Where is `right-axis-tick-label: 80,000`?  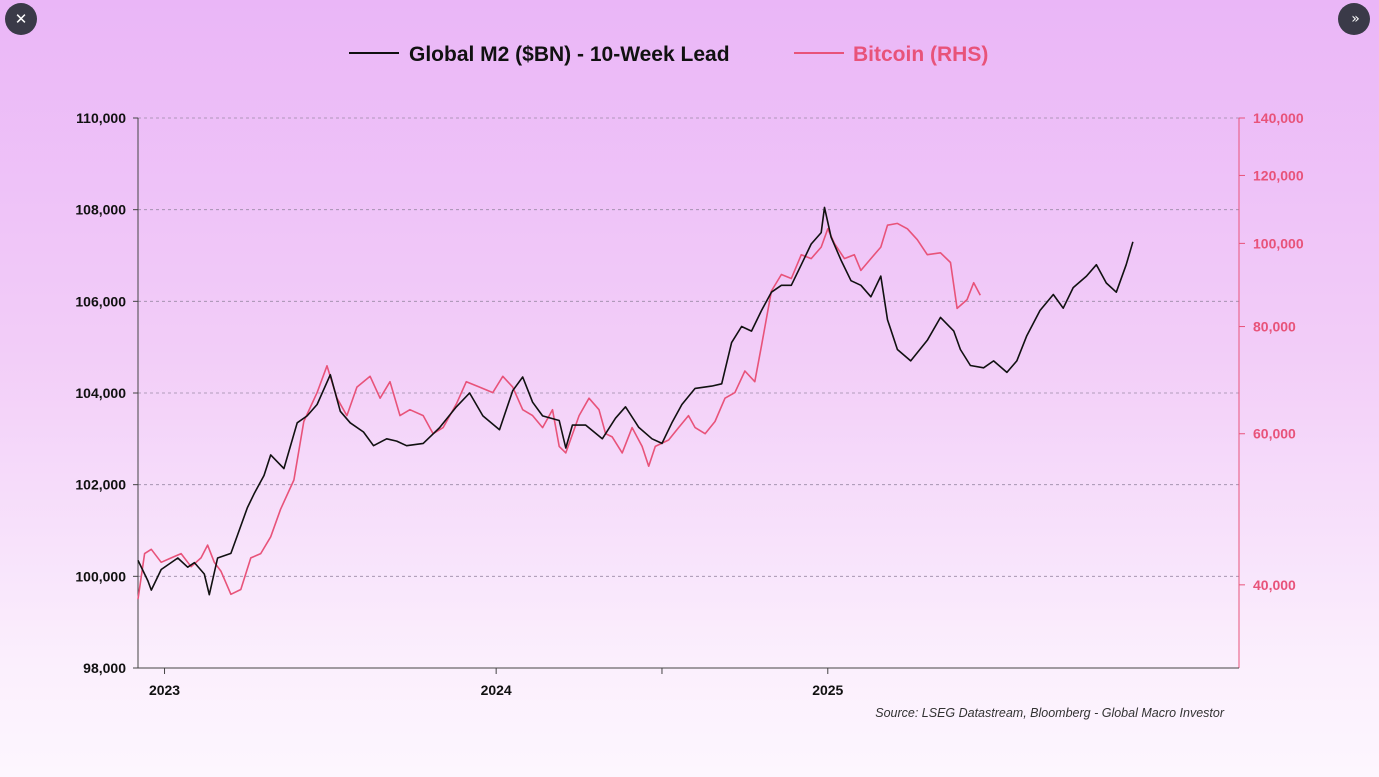 right-axis-tick-label: 80,000 is located at coordinates (1274, 327).